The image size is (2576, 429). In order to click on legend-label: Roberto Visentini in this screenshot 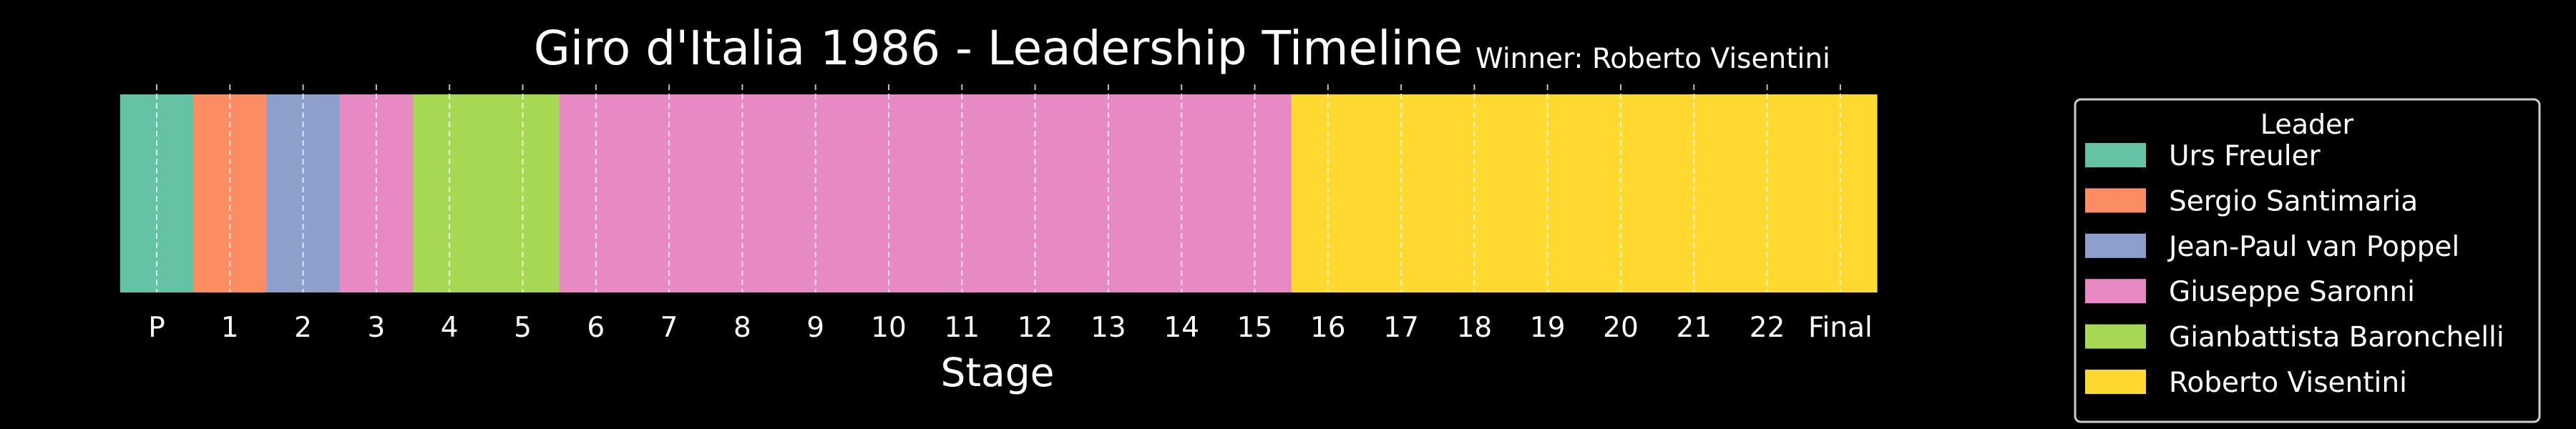, I will do `click(2288, 383)`.